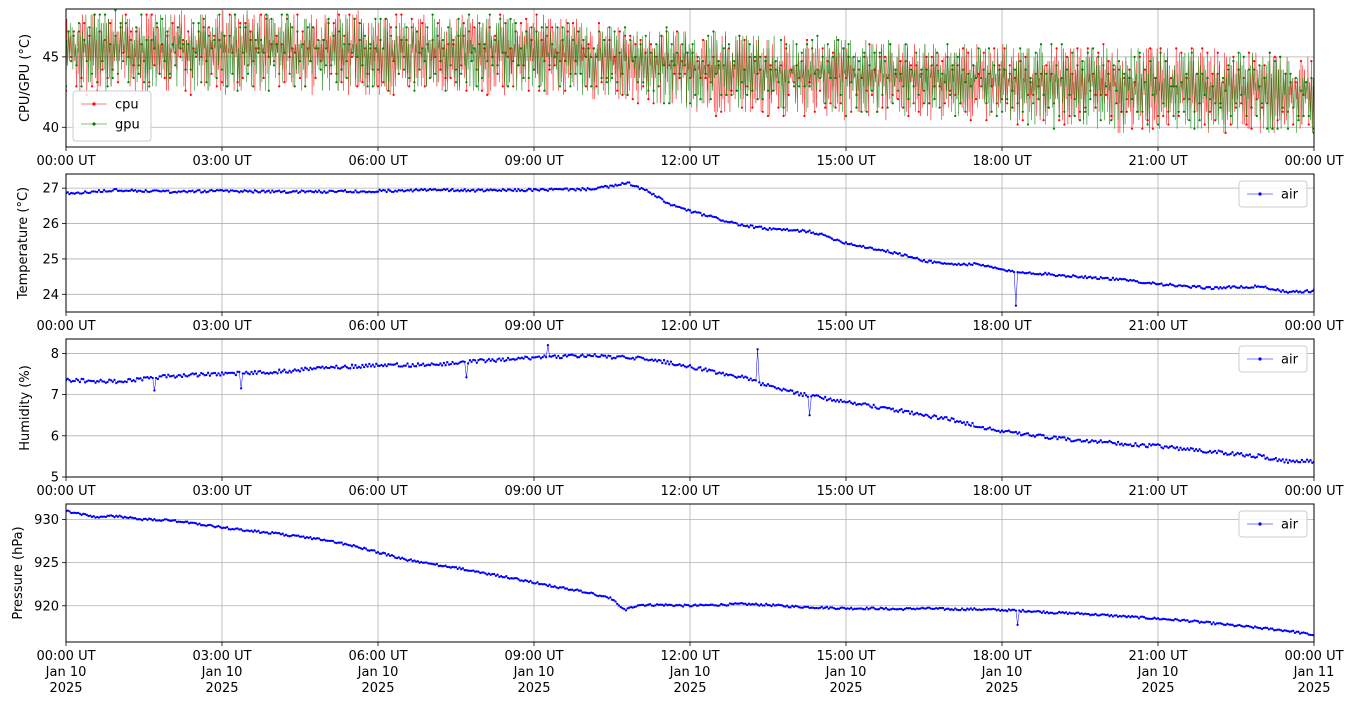 The height and width of the screenshot is (707, 1355). What do you see at coordinates (127, 105) in the screenshot?
I see `legend-cpu-label: cpu` at bounding box center [127, 105].